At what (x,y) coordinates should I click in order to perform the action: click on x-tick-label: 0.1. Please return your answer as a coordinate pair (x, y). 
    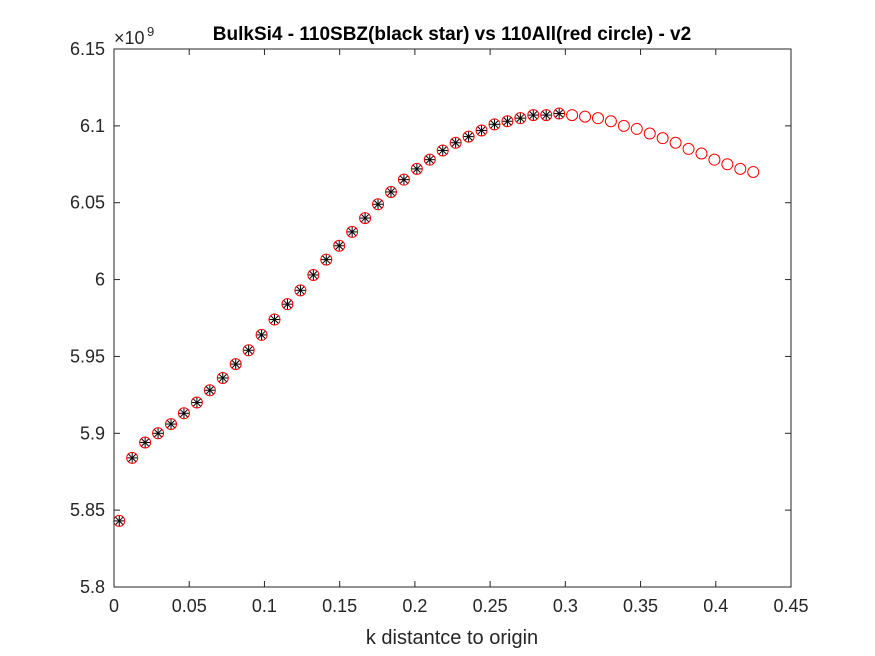
    Looking at the image, I should click on (264, 606).